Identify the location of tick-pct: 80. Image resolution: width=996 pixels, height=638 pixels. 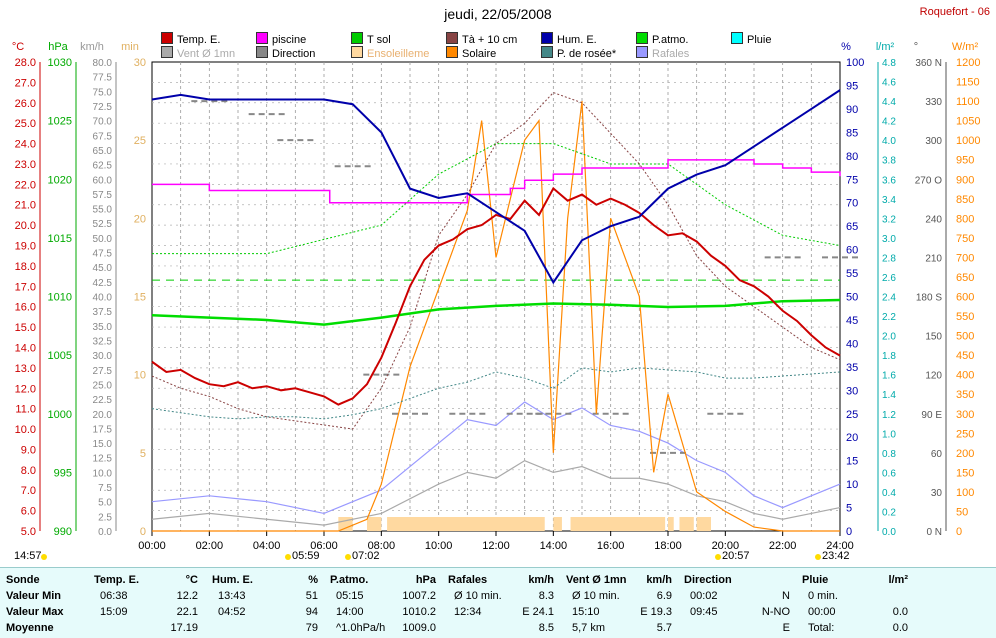
(852, 157).